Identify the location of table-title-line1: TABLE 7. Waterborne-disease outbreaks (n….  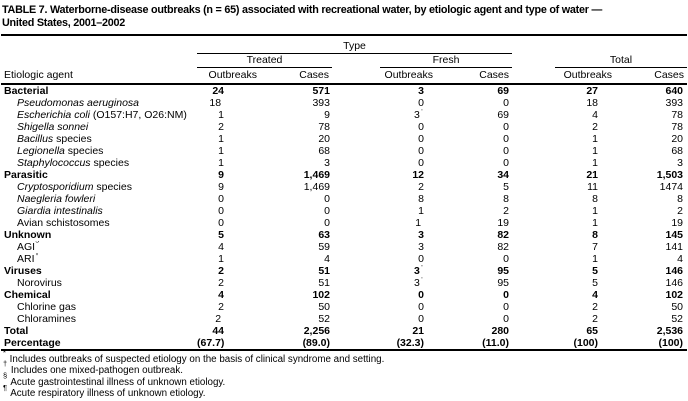
(302, 10).